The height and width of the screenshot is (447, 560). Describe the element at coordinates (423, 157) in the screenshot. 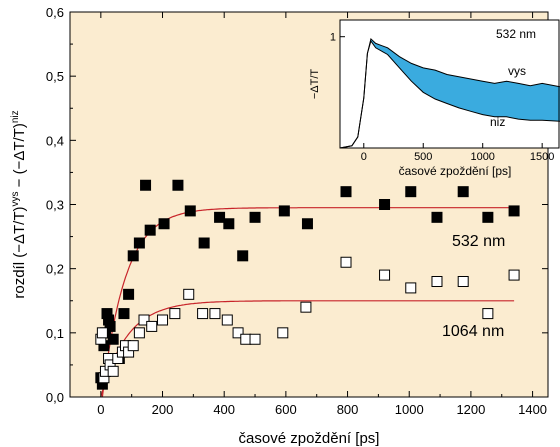

I see `inset-x-tick-label: 500` at that location.